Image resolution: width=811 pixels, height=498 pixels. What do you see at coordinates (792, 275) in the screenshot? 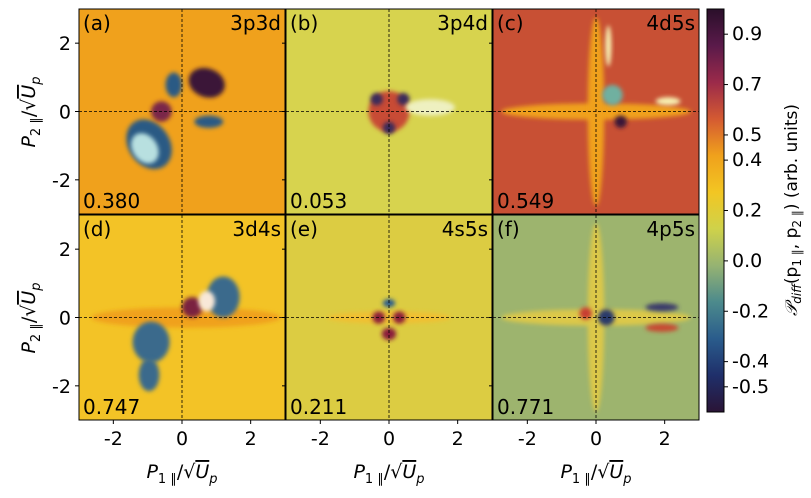
I see `colorbar-label-open: (p` at bounding box center [792, 275].